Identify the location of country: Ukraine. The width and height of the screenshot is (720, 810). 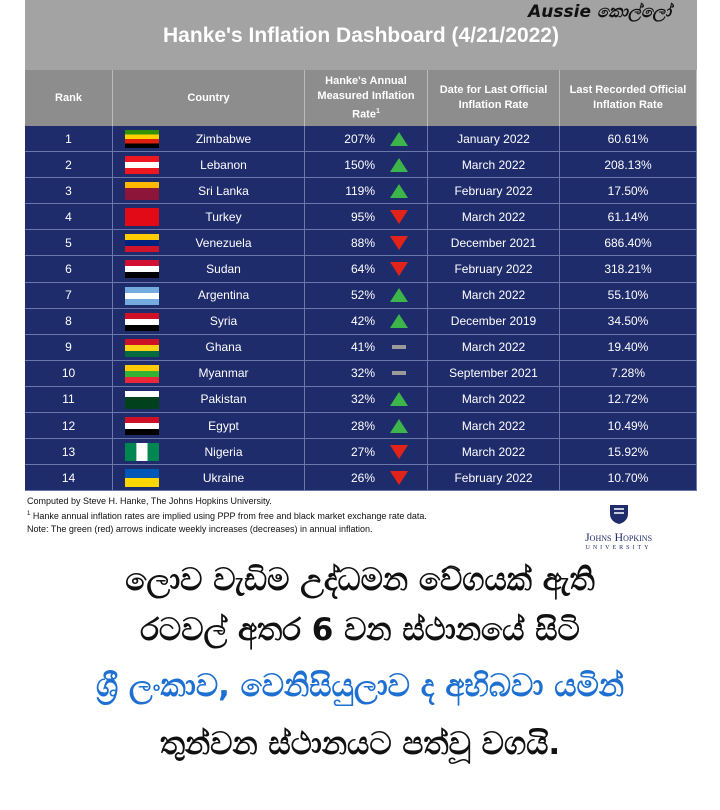
(223, 477).